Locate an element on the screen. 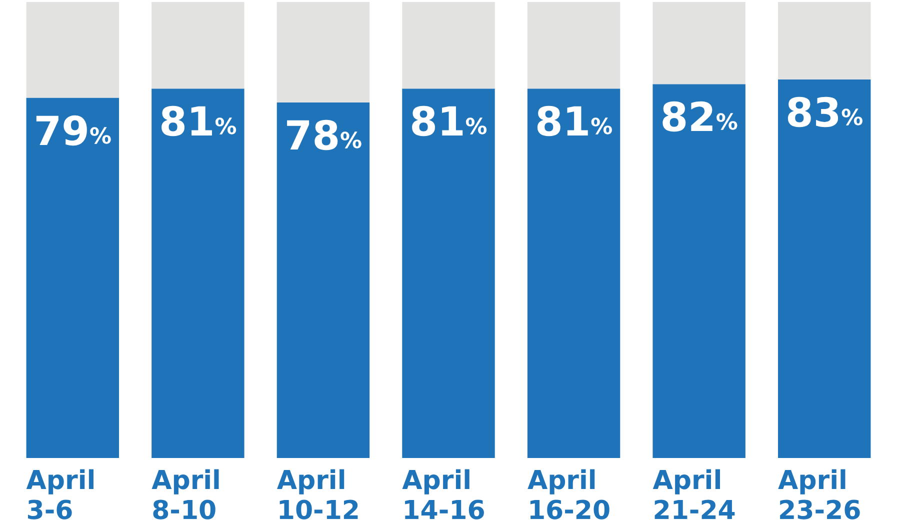 The height and width of the screenshot is (520, 897). x-tick-label: April 10-12 is located at coordinates (318, 493).